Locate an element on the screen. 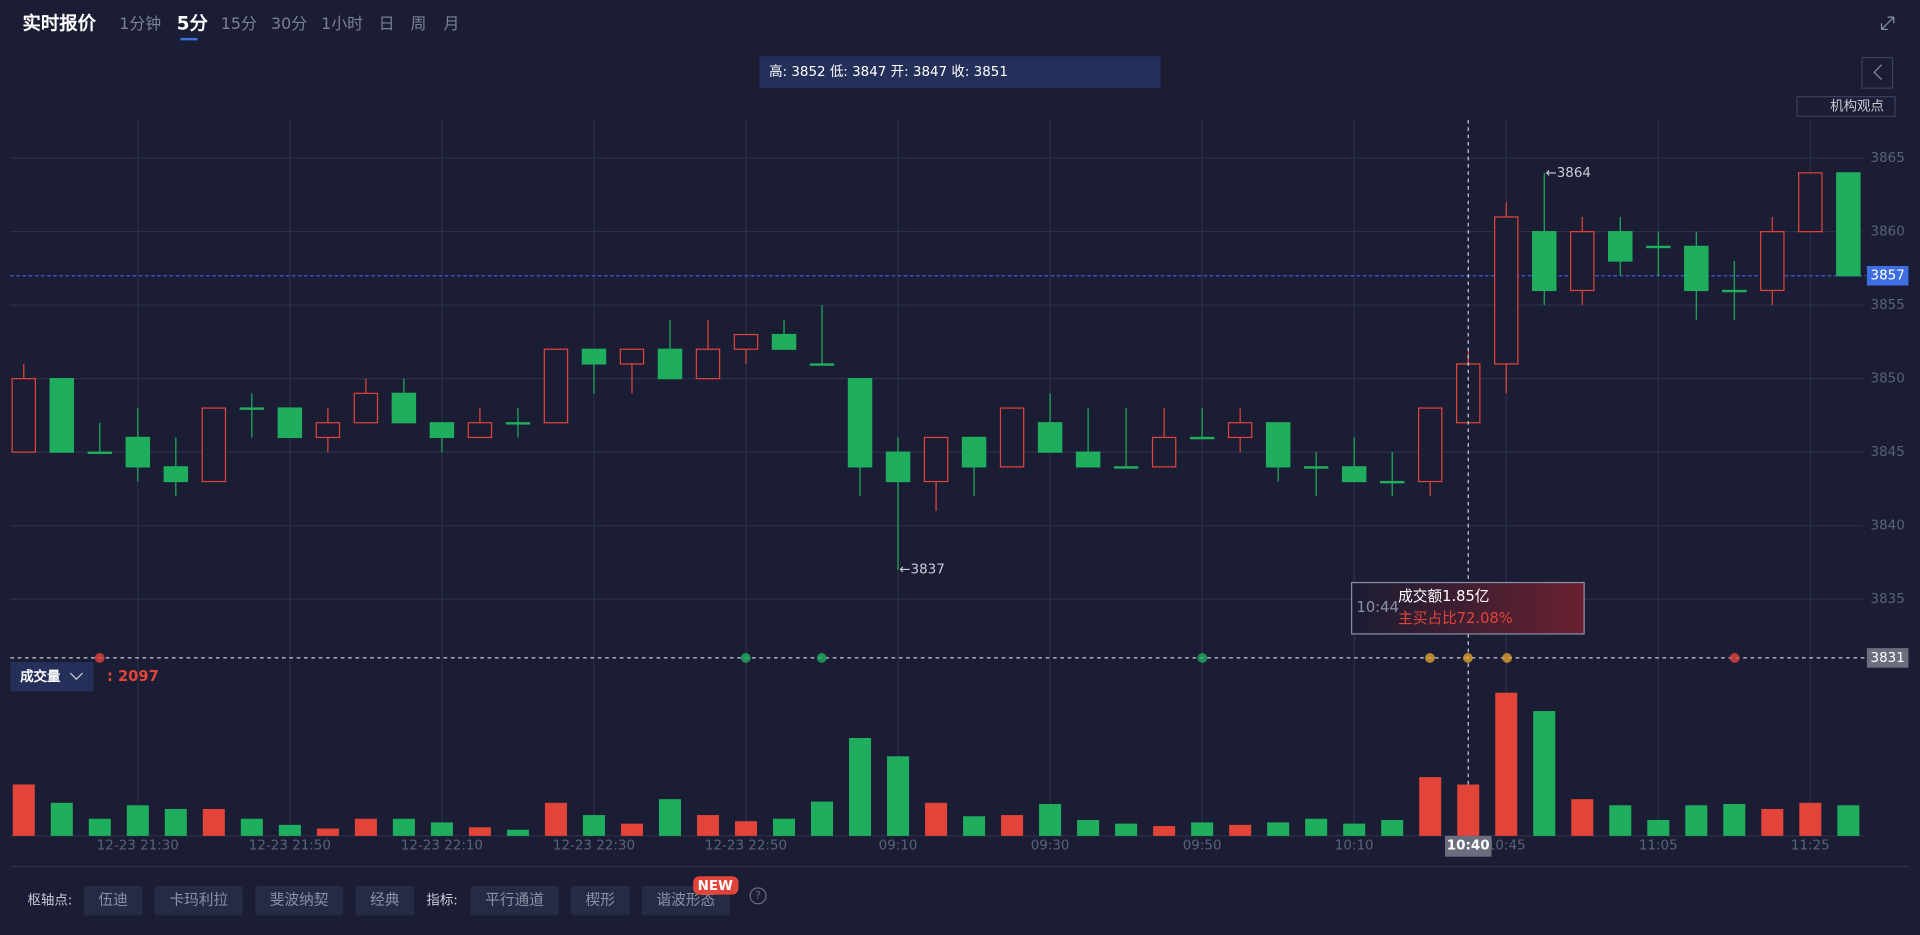 Image resolution: width=1920 pixels, height=935 pixels. pivot-button-label: 斐波纳契 is located at coordinates (299, 900).